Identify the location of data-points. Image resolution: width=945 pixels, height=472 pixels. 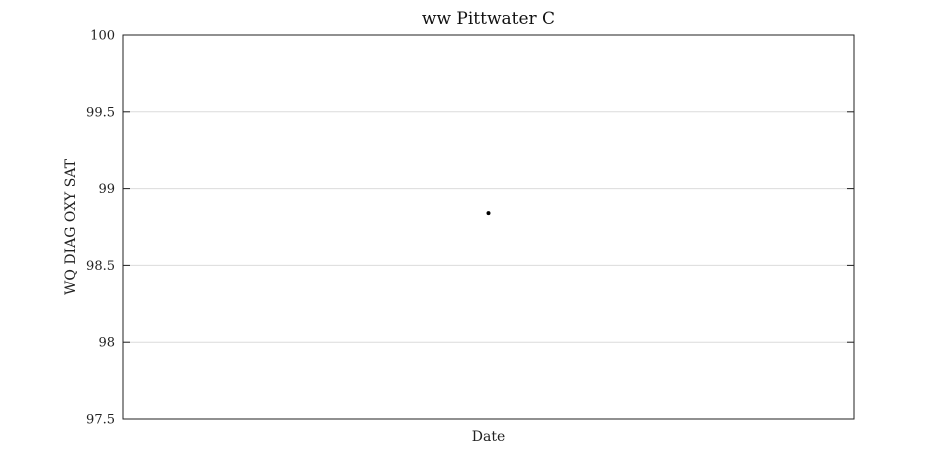
(488, 213).